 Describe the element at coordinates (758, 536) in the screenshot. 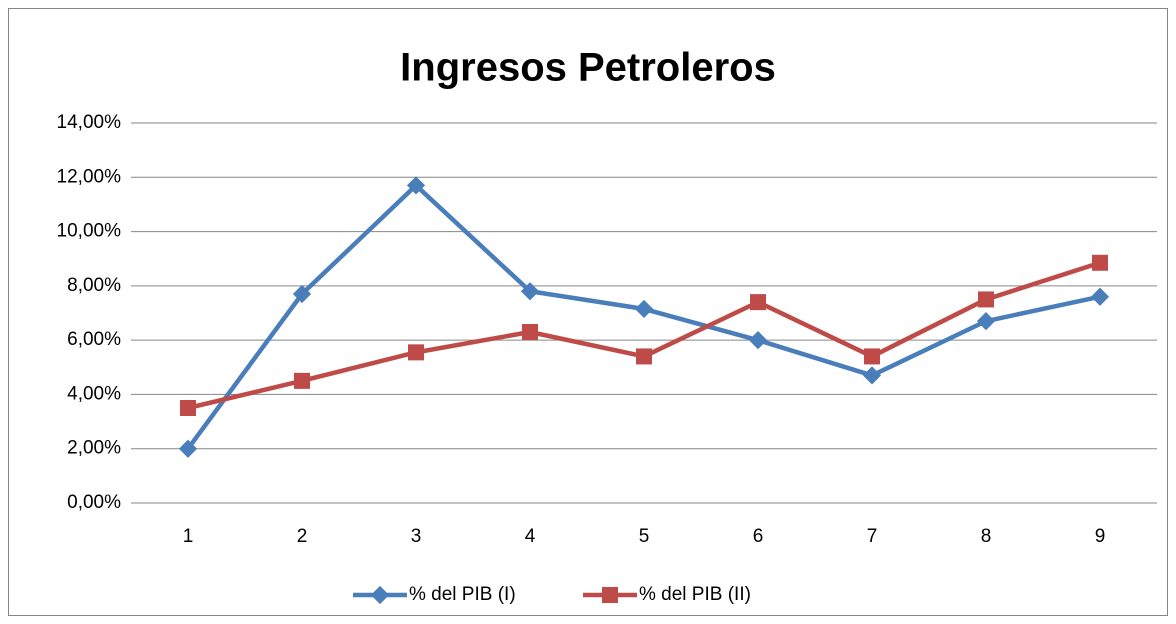

I see `x-tick-label: 6` at that location.